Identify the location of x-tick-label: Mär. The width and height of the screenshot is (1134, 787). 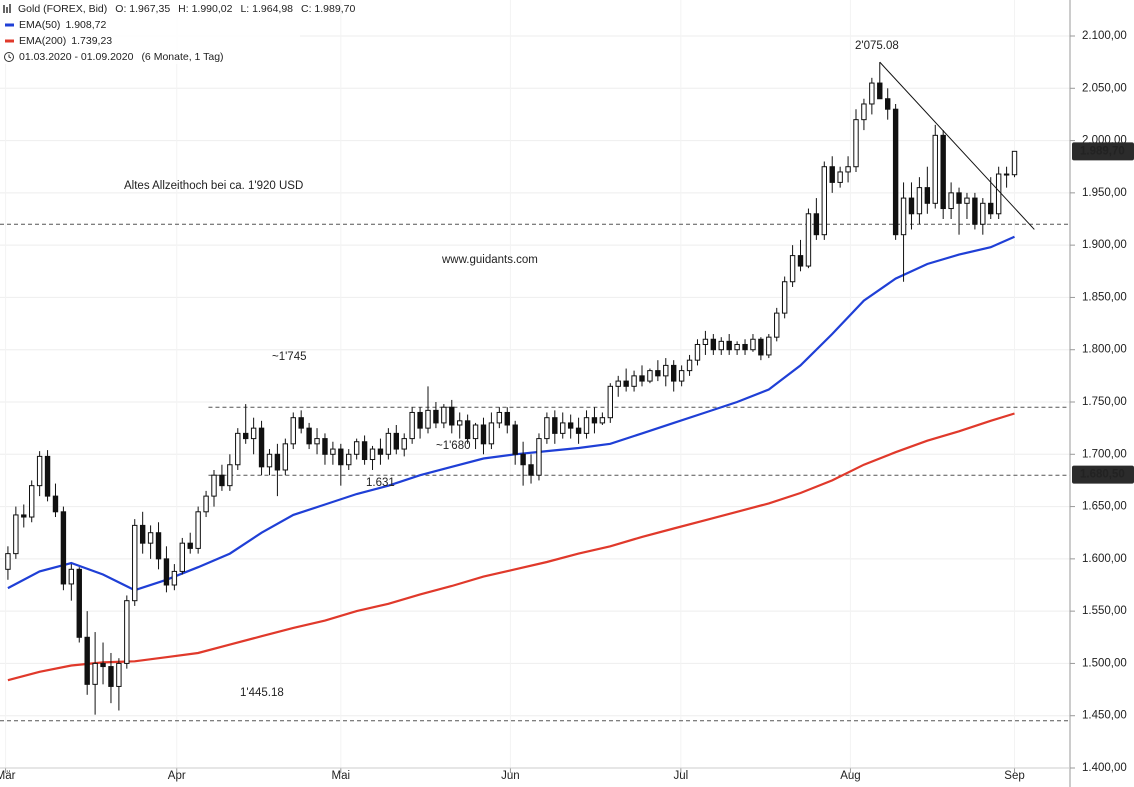
(8, 776).